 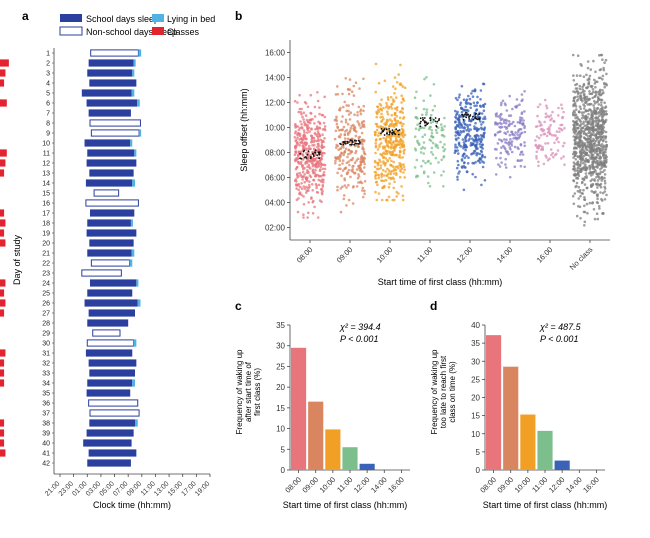 I want to click on panel-a-day-label: 10, so click(x=46, y=144).